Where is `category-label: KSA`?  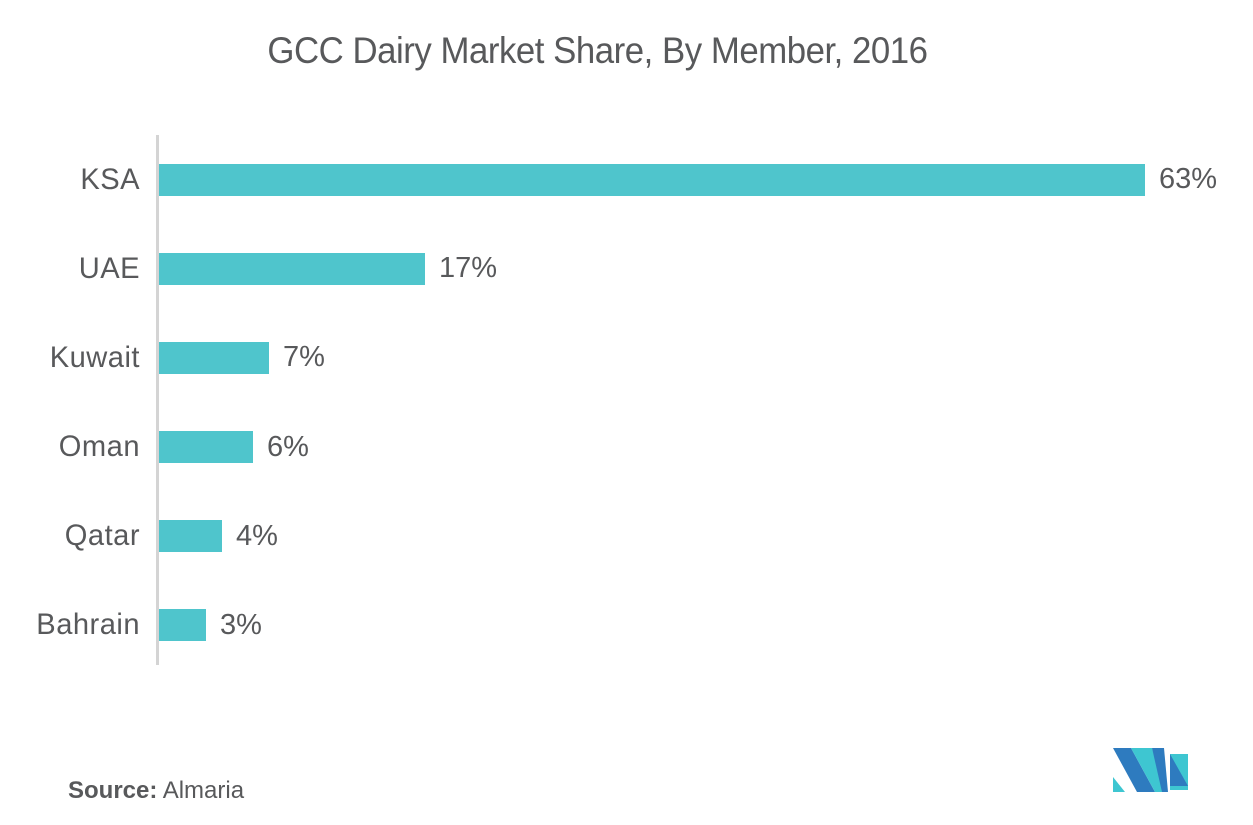
category-label: KSA is located at coordinates (110, 179).